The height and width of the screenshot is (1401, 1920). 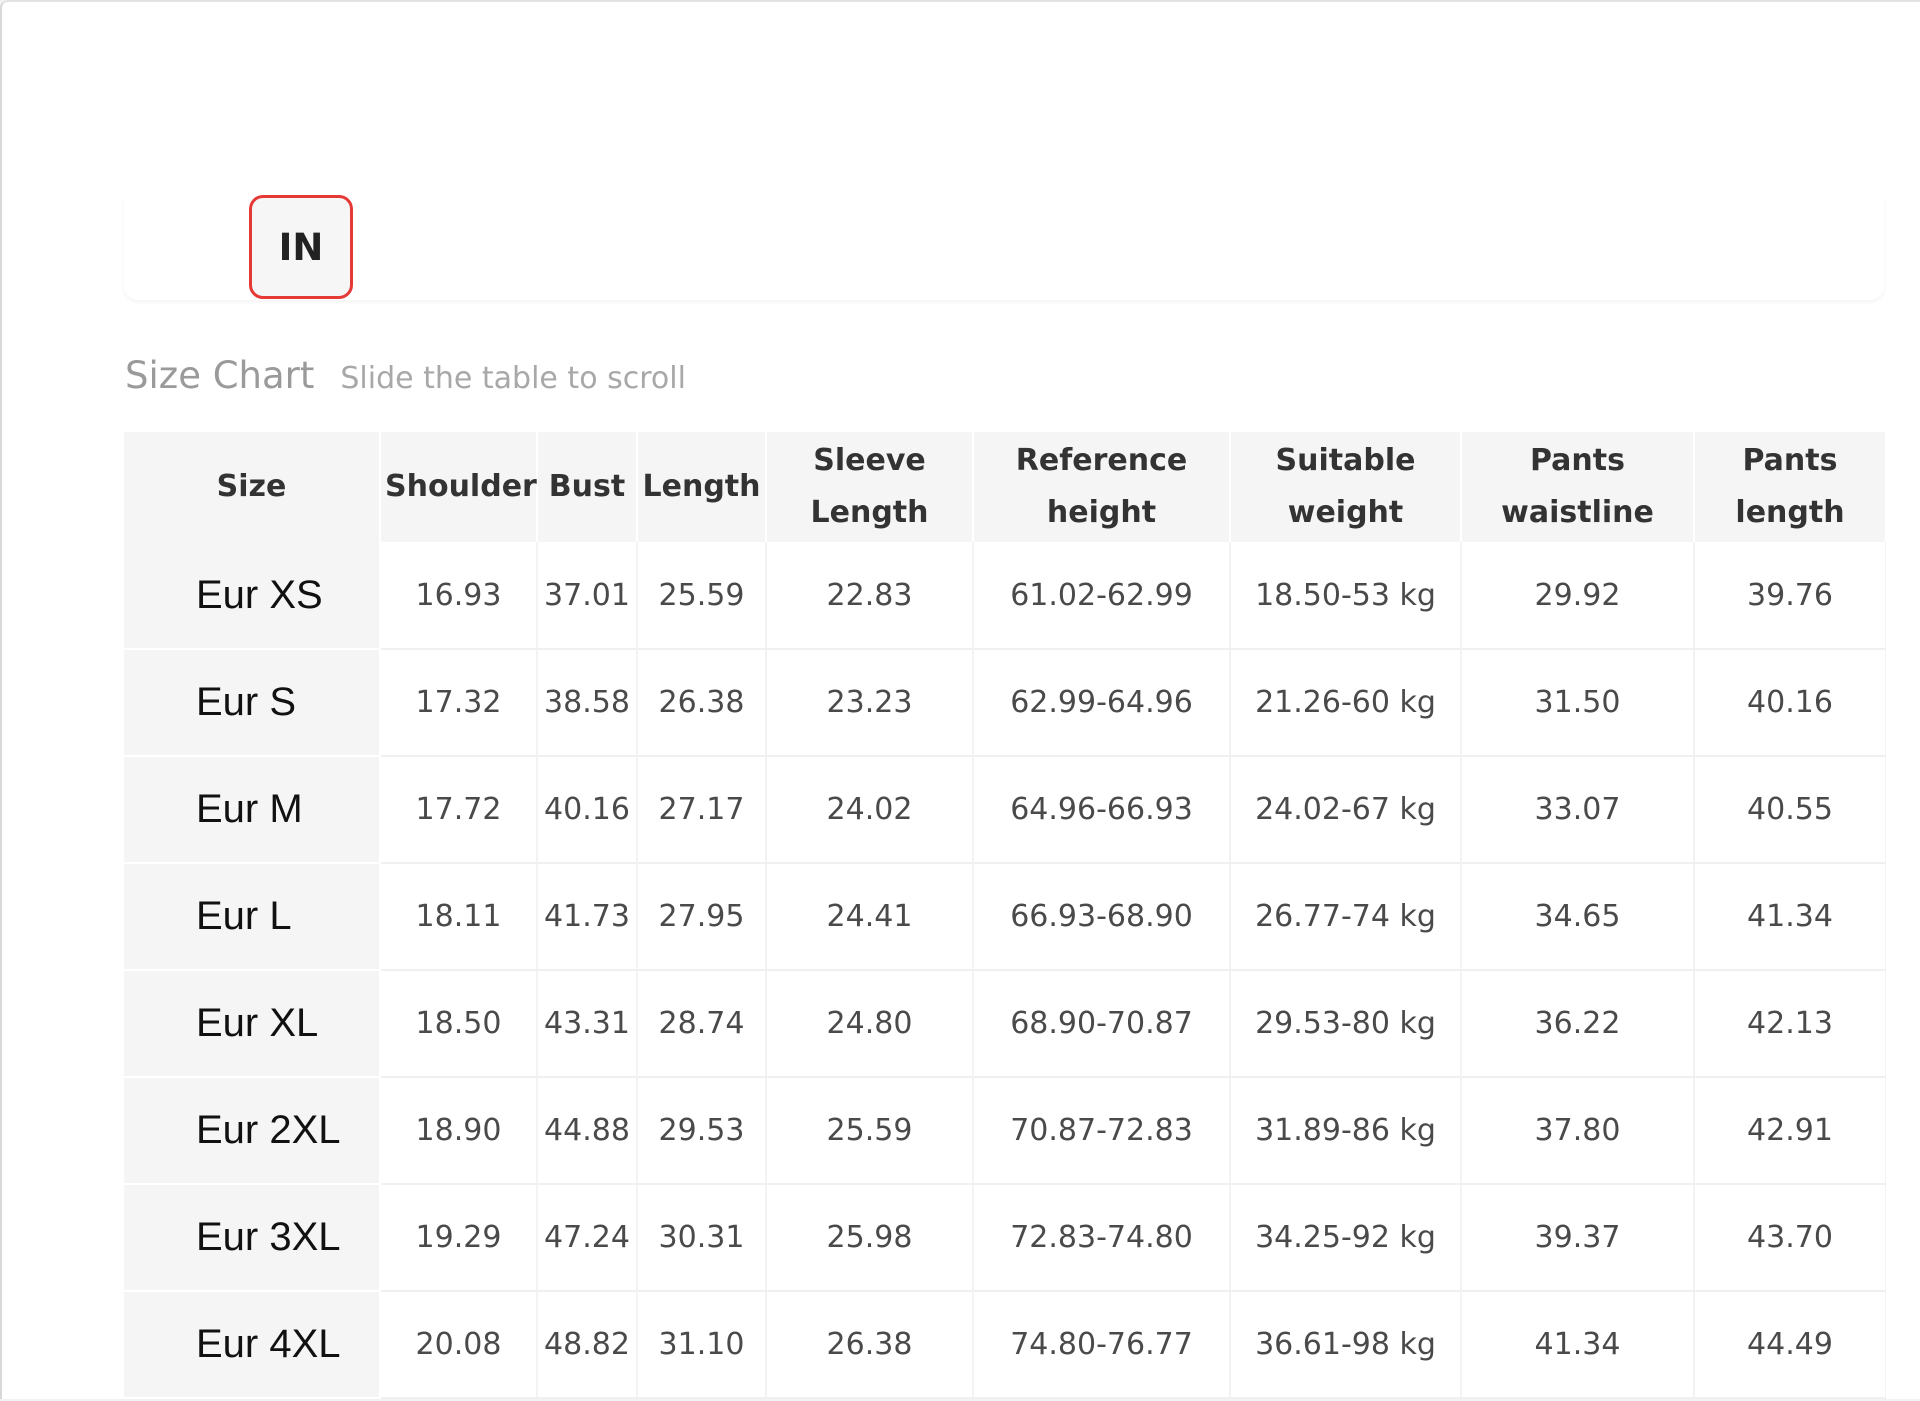 I want to click on column-header-bust: Bust, so click(x=587, y=487).